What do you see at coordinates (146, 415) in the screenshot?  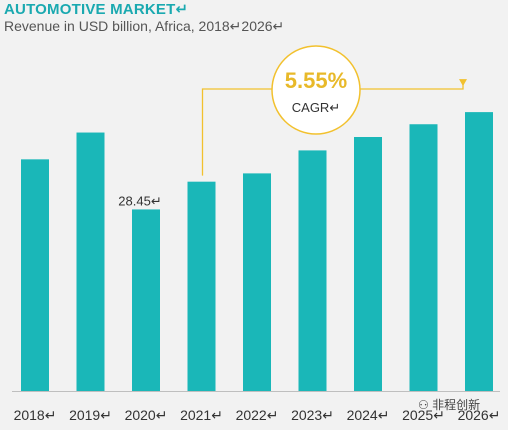 I see `x-tick-label-2: 2020↵` at bounding box center [146, 415].